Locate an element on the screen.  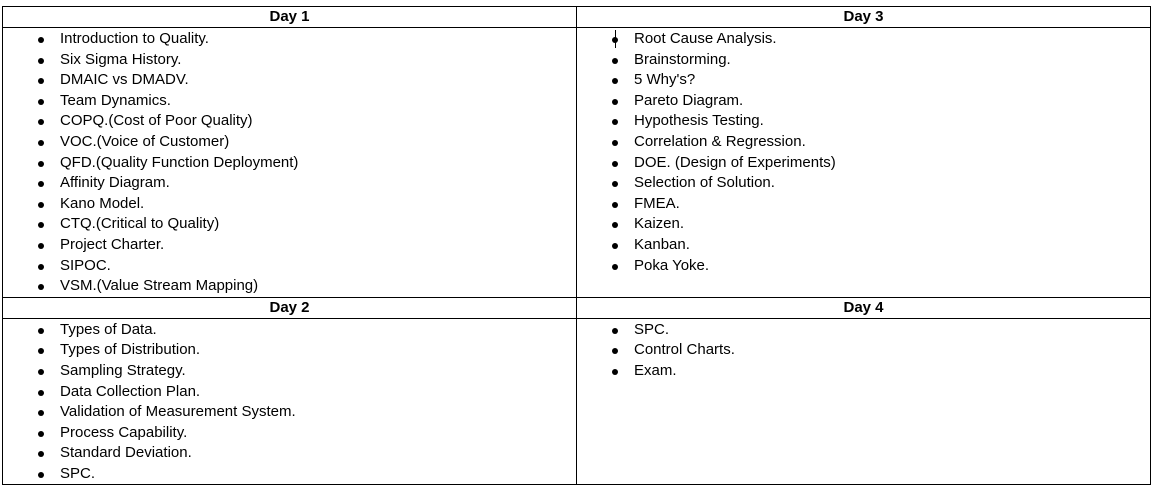
list-item: Sampling Strategy. is located at coordinates (289, 371).